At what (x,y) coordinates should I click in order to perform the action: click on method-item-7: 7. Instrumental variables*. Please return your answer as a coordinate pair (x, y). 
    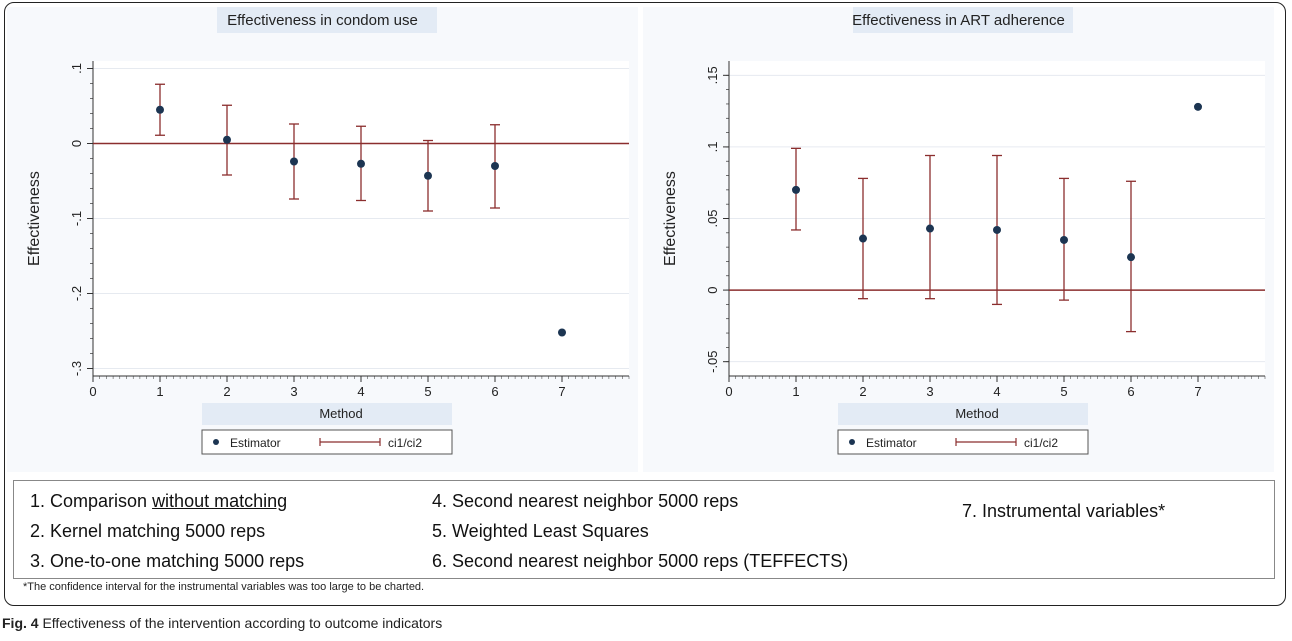
    Looking at the image, I should click on (1064, 511).